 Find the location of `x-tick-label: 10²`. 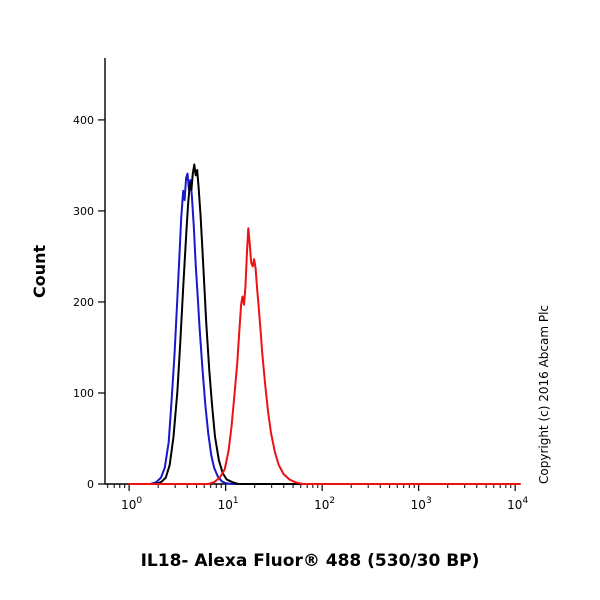

x-tick-label: 10² is located at coordinates (324, 504).